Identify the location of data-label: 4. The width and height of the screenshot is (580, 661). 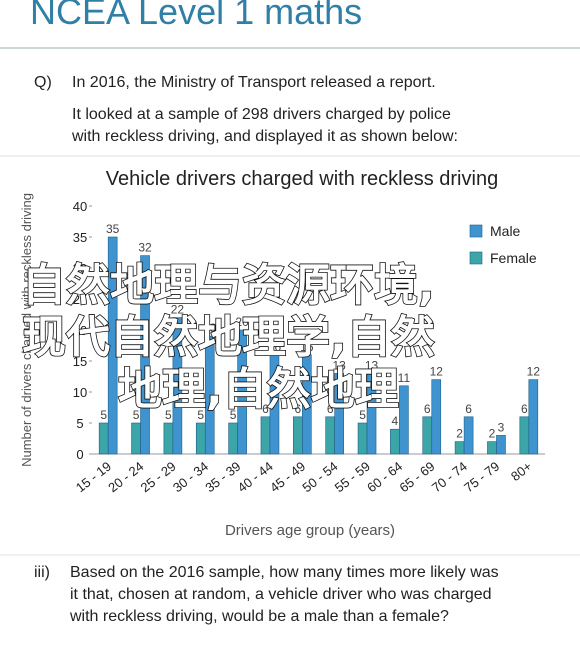
(395, 421).